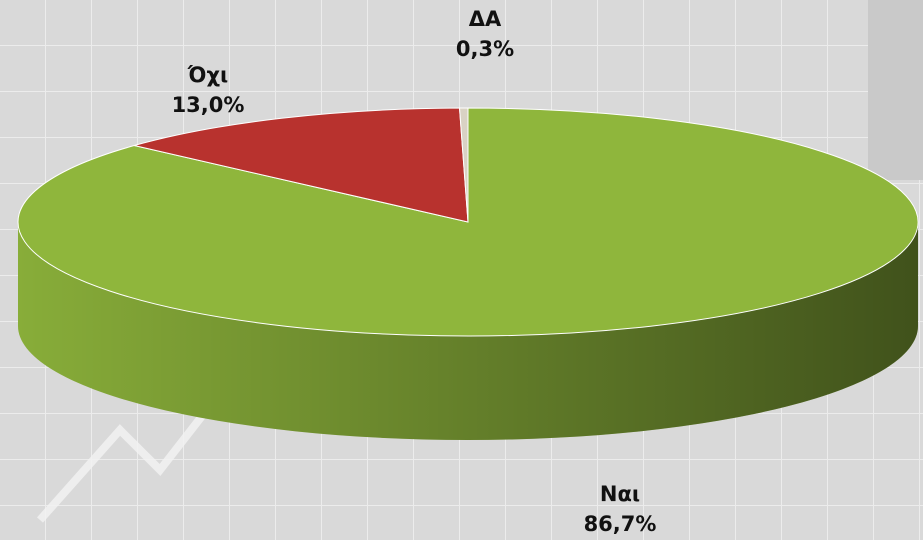 Image resolution: width=923 pixels, height=540 pixels. What do you see at coordinates (620, 524) in the screenshot?
I see `slice-value-label: 86,7%` at bounding box center [620, 524].